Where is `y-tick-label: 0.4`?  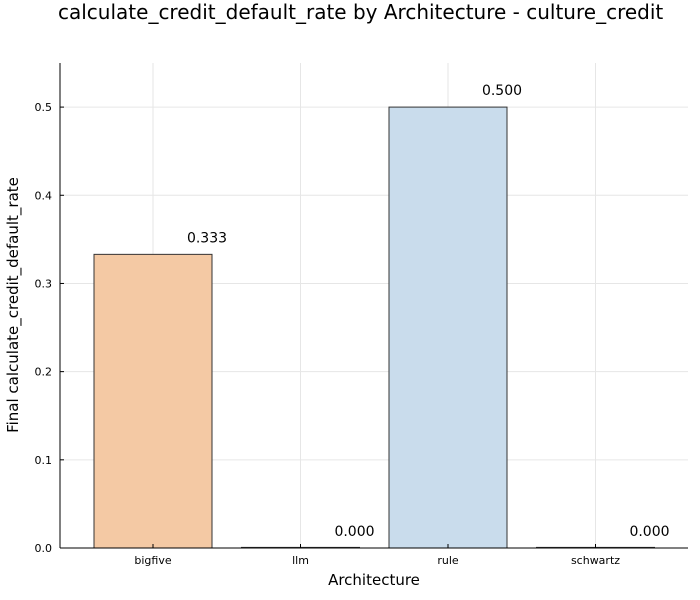
y-tick-label: 0.4 is located at coordinates (44, 195).